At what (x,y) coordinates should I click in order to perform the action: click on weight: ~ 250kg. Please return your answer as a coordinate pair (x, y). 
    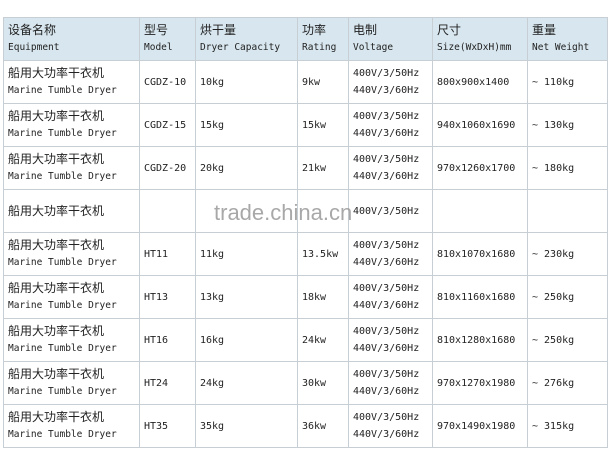
    Looking at the image, I should click on (553, 340).